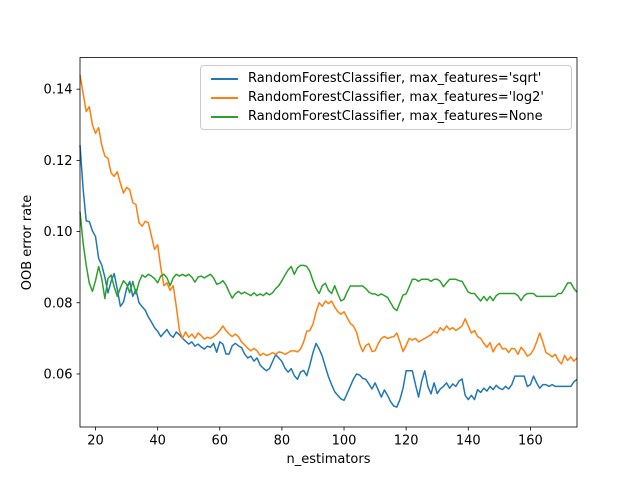 This screenshot has width=640, height=480. I want to click on x-tick-label: 20, so click(95, 441).